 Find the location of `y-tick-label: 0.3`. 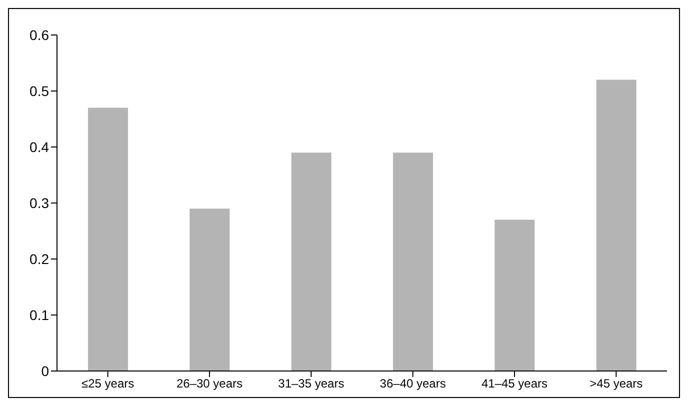

y-tick-label: 0.3 is located at coordinates (40, 202).